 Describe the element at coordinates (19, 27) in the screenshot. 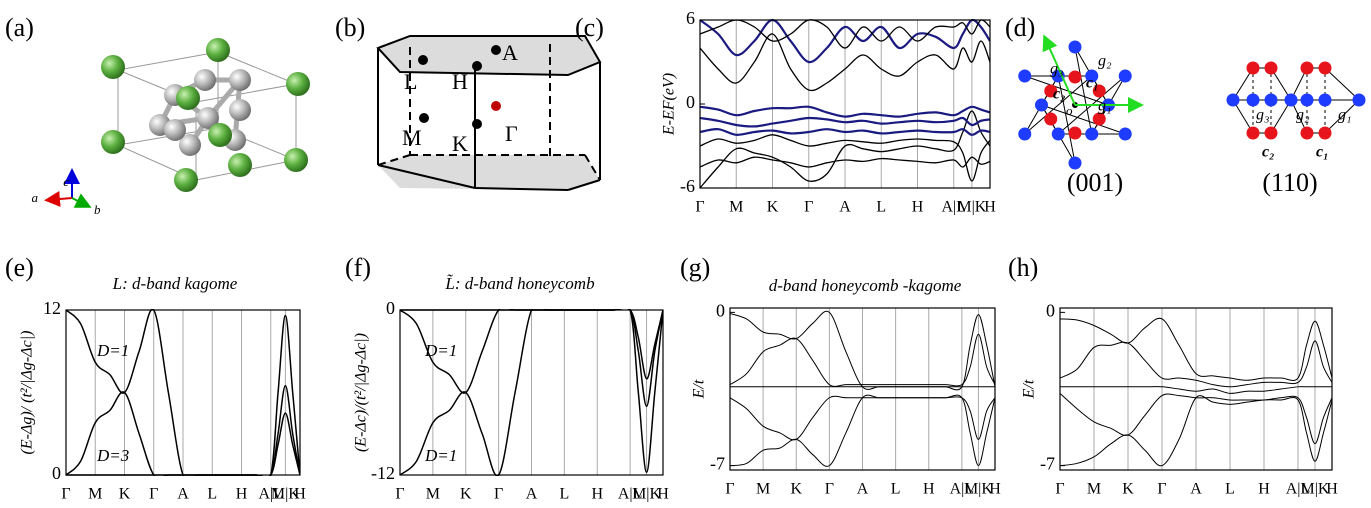

I see `label: (a)` at that location.